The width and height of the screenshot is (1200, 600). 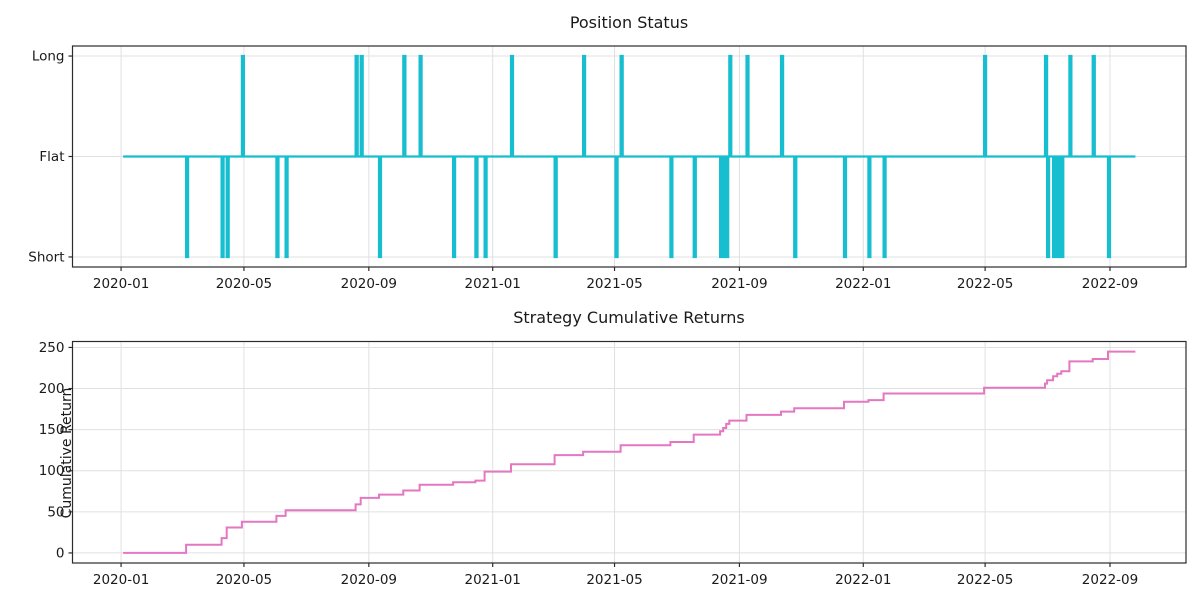 What do you see at coordinates (629, 22) in the screenshot?
I see `position-status-title: Position Status` at bounding box center [629, 22].